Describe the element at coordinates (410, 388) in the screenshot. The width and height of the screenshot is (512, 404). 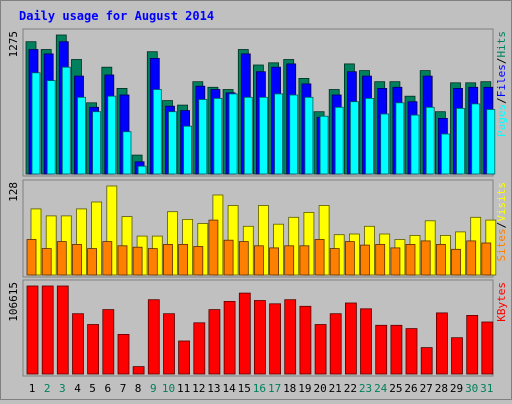
I see `day-label: 26` at that location.